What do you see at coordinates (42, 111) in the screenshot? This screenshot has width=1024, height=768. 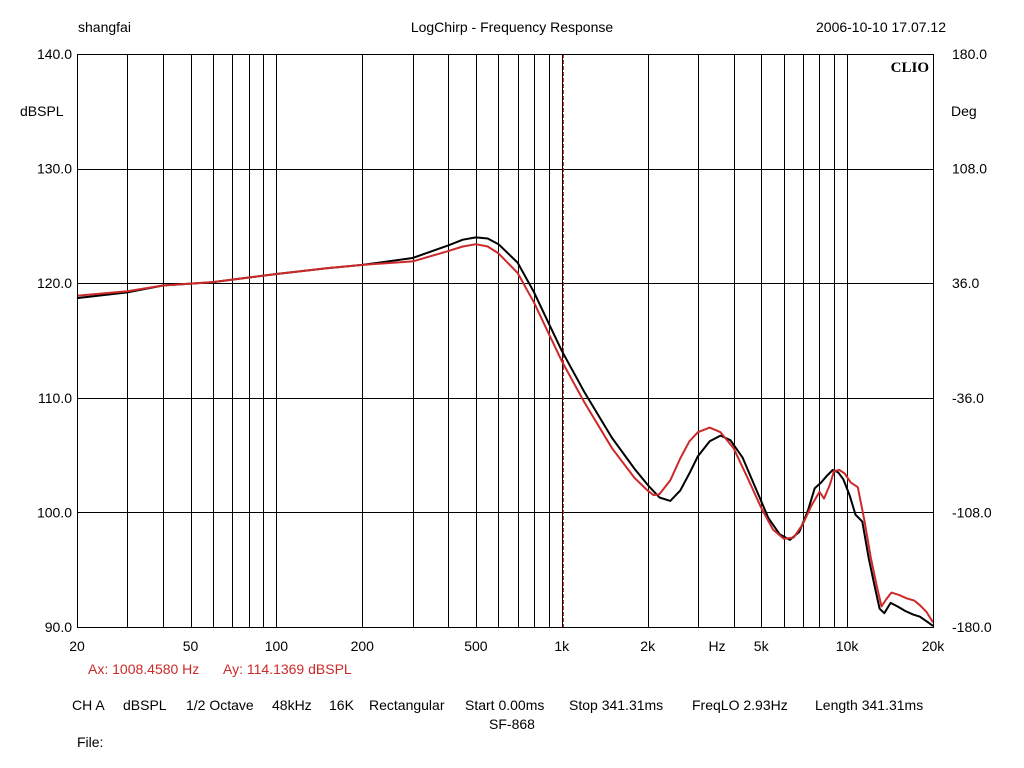 I see `y-axis-label: dBSPL` at bounding box center [42, 111].